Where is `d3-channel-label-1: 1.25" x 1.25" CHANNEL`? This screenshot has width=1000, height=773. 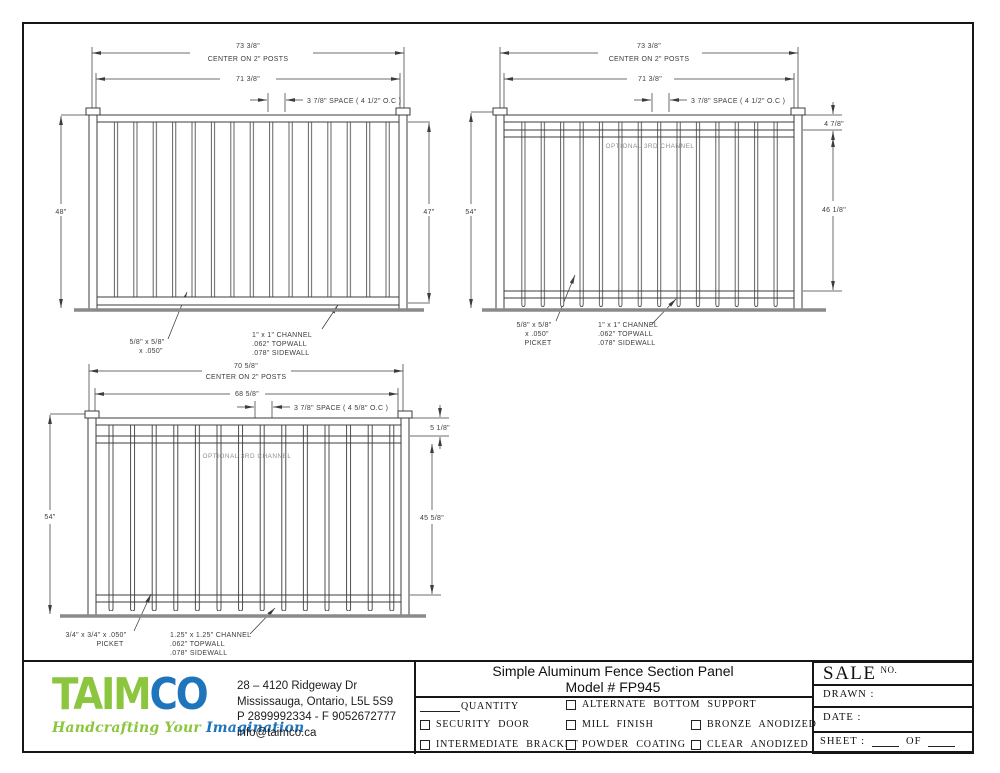 d3-channel-label-1: 1.25" x 1.25" CHANNEL is located at coordinates (210, 635).